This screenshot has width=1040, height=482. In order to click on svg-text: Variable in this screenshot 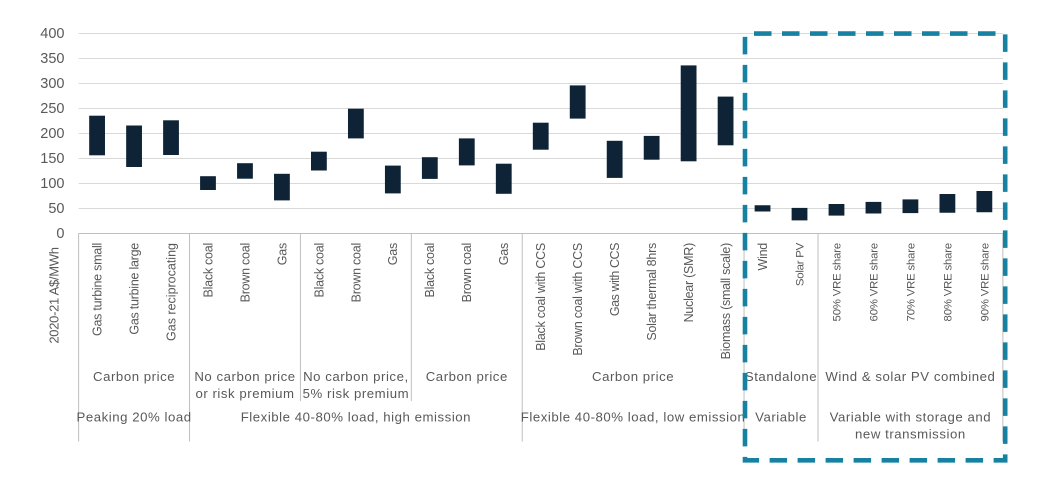, I will do `click(781, 416)`.